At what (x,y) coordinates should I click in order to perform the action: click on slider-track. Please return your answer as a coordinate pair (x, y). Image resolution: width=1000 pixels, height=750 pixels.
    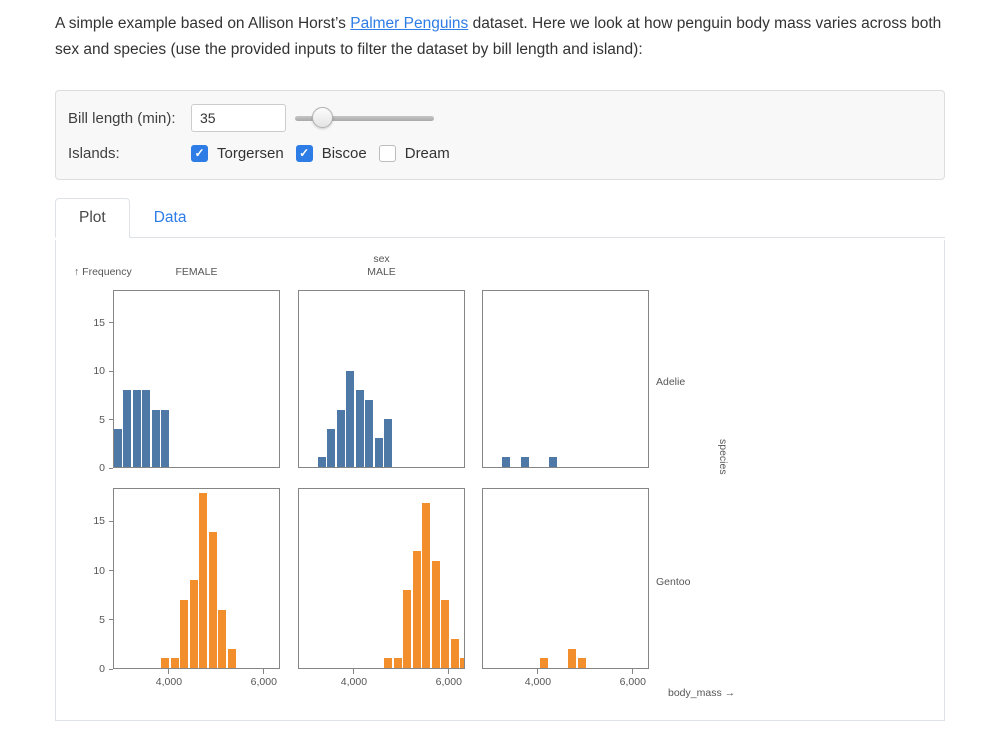
    Looking at the image, I should click on (364, 118).